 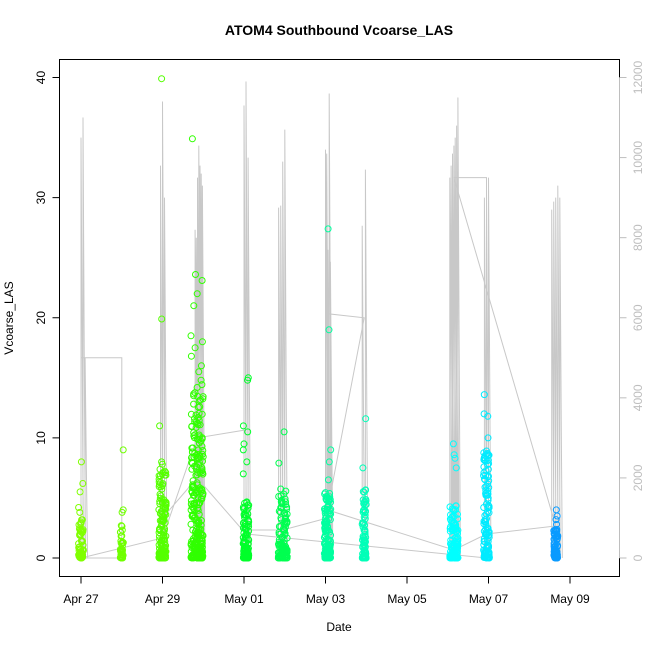 What do you see at coordinates (41, 438) in the screenshot?
I see `y-tick-label: 10` at bounding box center [41, 438].